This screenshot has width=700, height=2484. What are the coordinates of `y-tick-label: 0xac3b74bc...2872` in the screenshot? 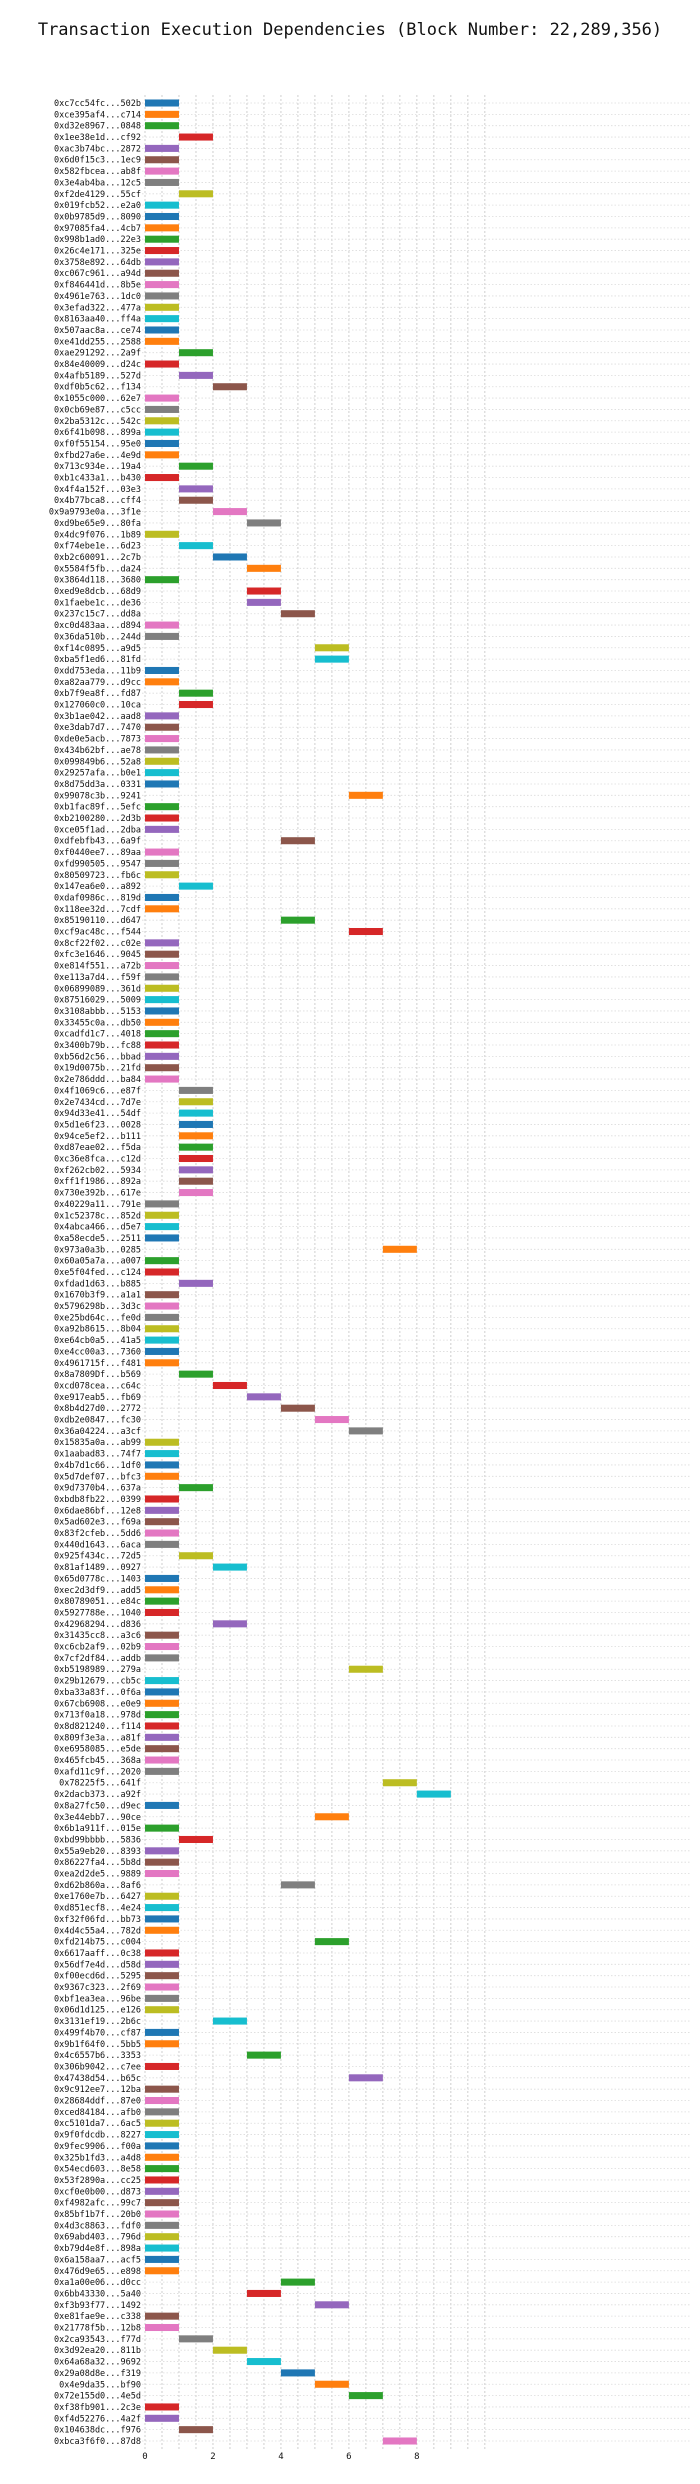 It's located at (97, 149).